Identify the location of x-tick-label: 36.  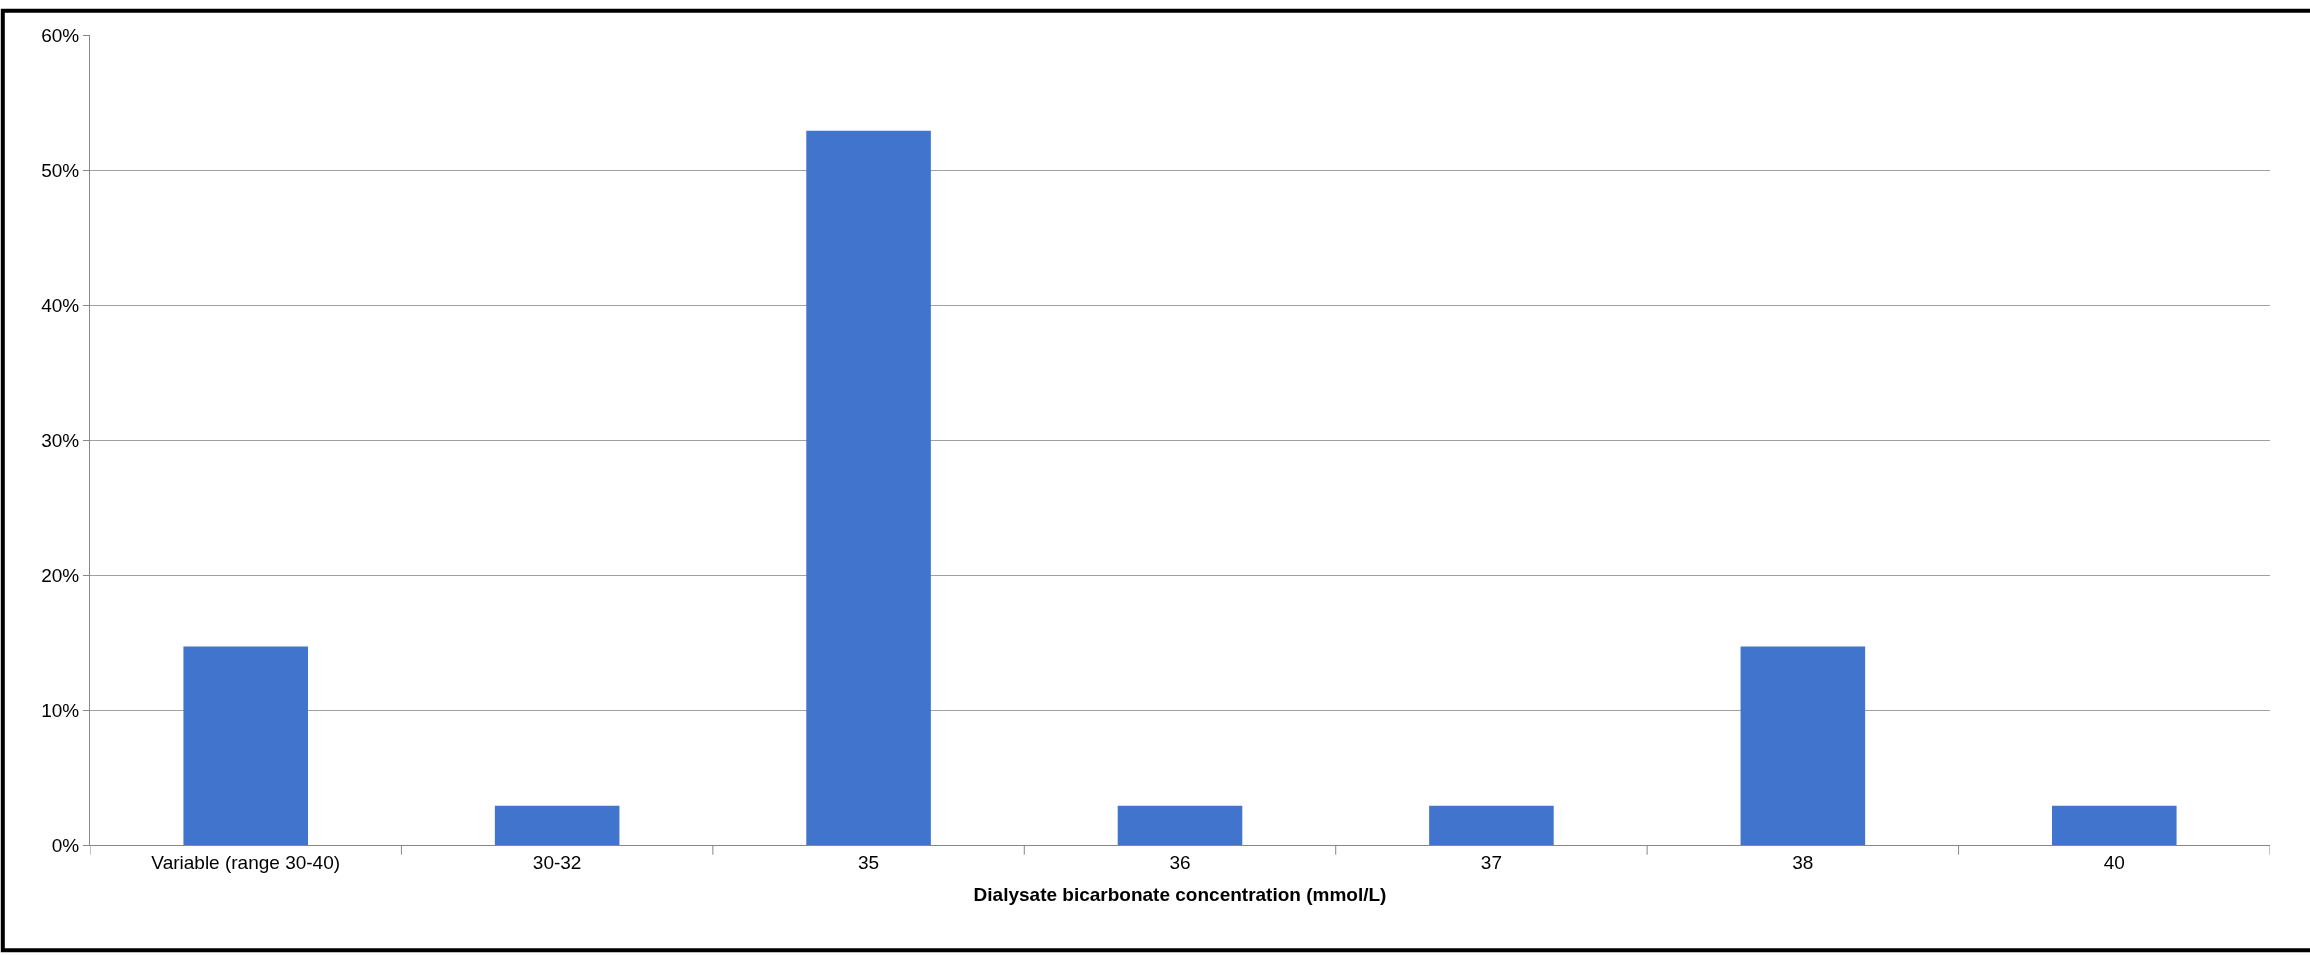
(1180, 862).